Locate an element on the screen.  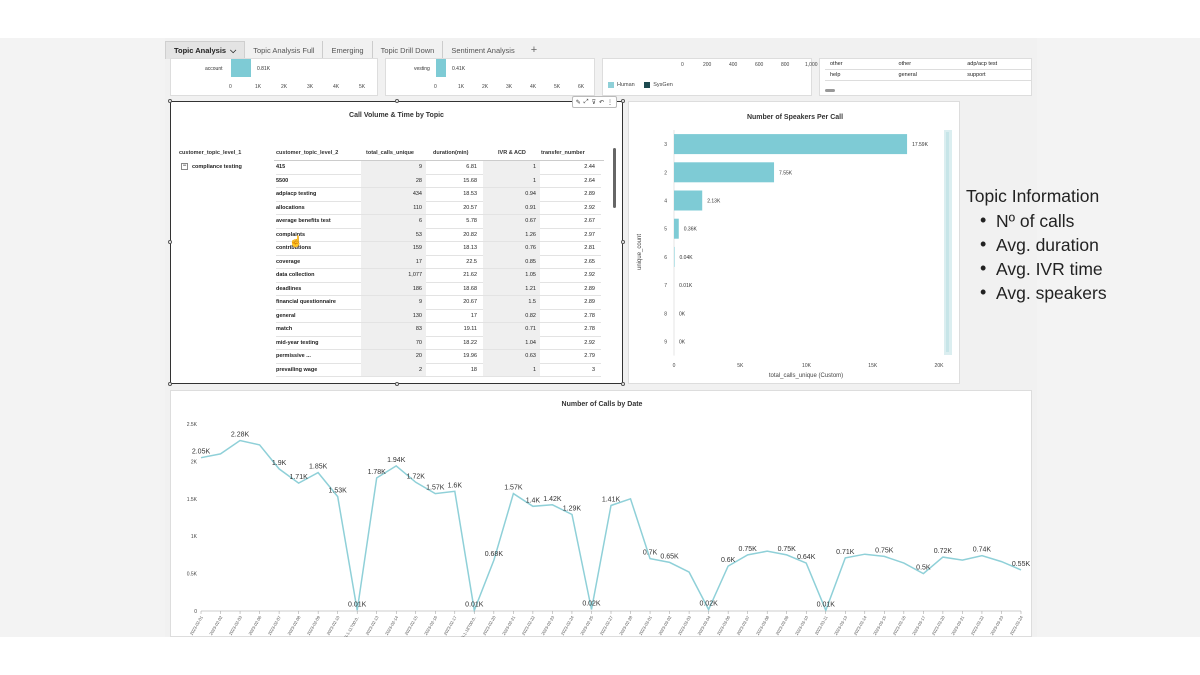
tab-topic-analysis-full: Topic Analysis Full is located at coordinates (284, 50).